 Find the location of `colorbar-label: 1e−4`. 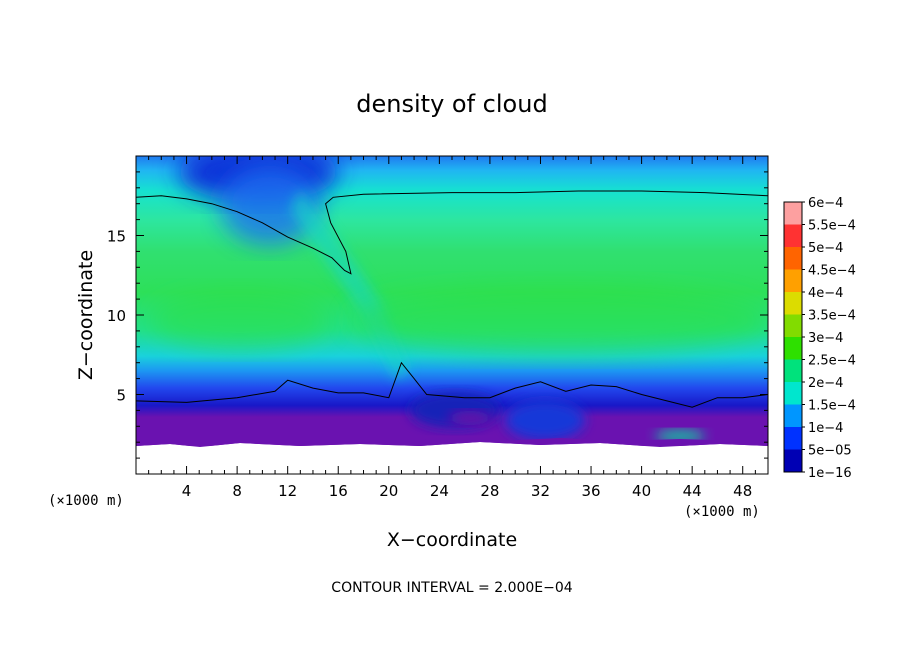

colorbar-label: 1e−4 is located at coordinates (825, 428).